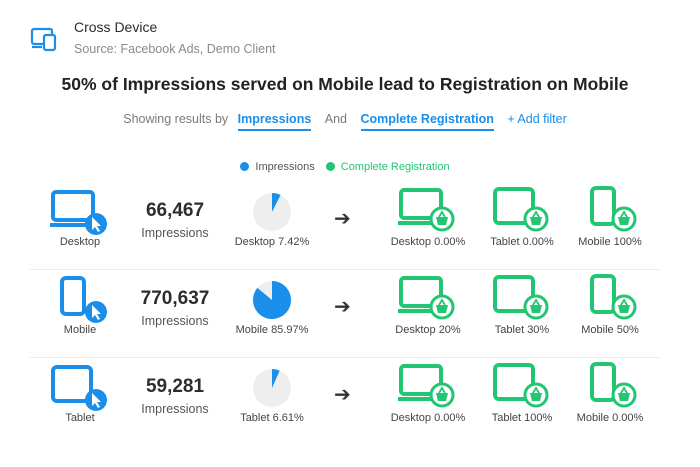 This screenshot has height=467, width=700. I want to click on filter-and: And, so click(336, 119).